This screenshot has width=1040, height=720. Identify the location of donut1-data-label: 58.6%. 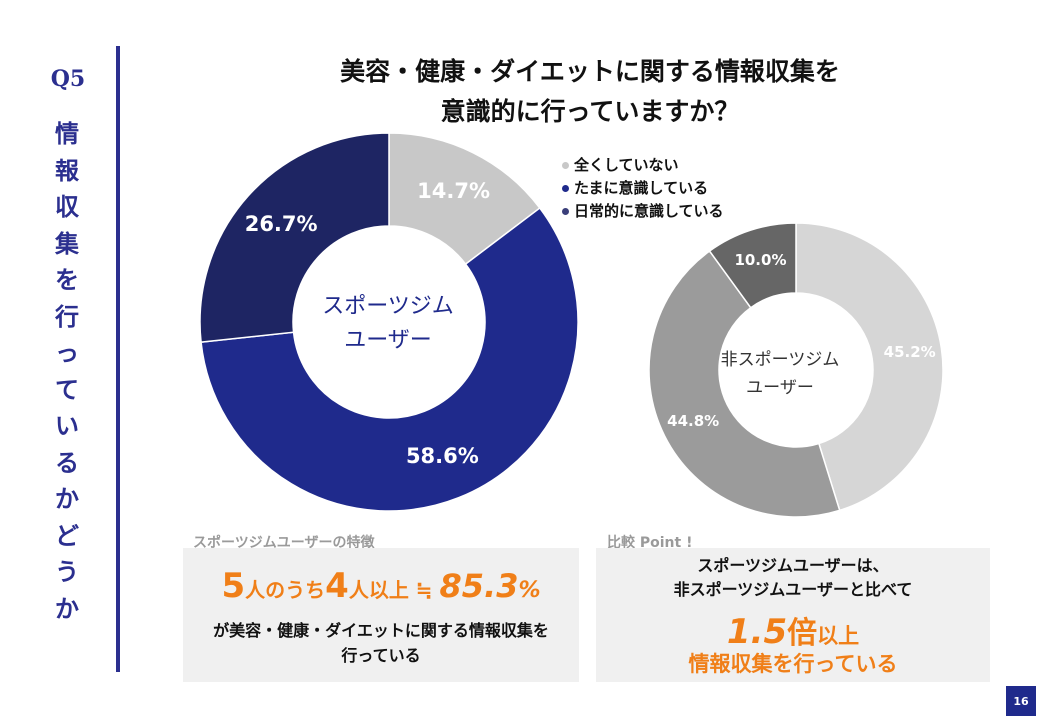
(442, 456).